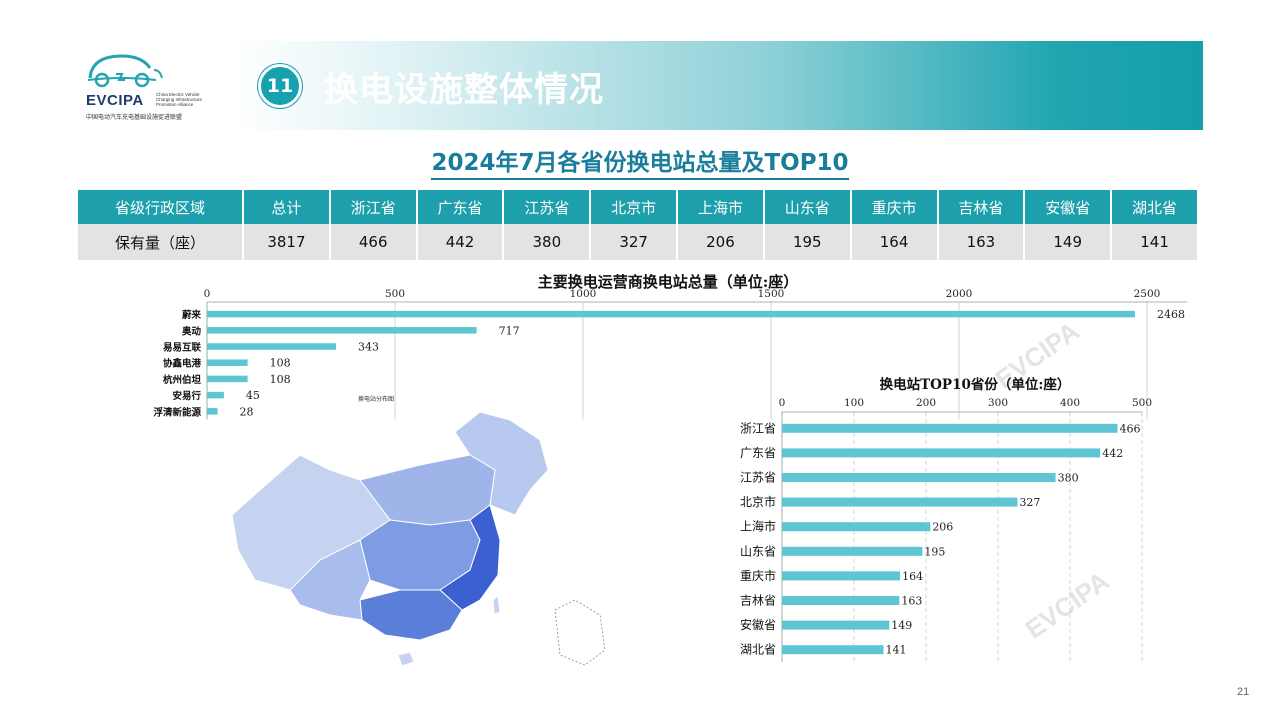 The height and width of the screenshot is (720, 1280). Describe the element at coordinates (464, 90) in the screenshot. I see `page-title: 换电设施整体情况` at that location.